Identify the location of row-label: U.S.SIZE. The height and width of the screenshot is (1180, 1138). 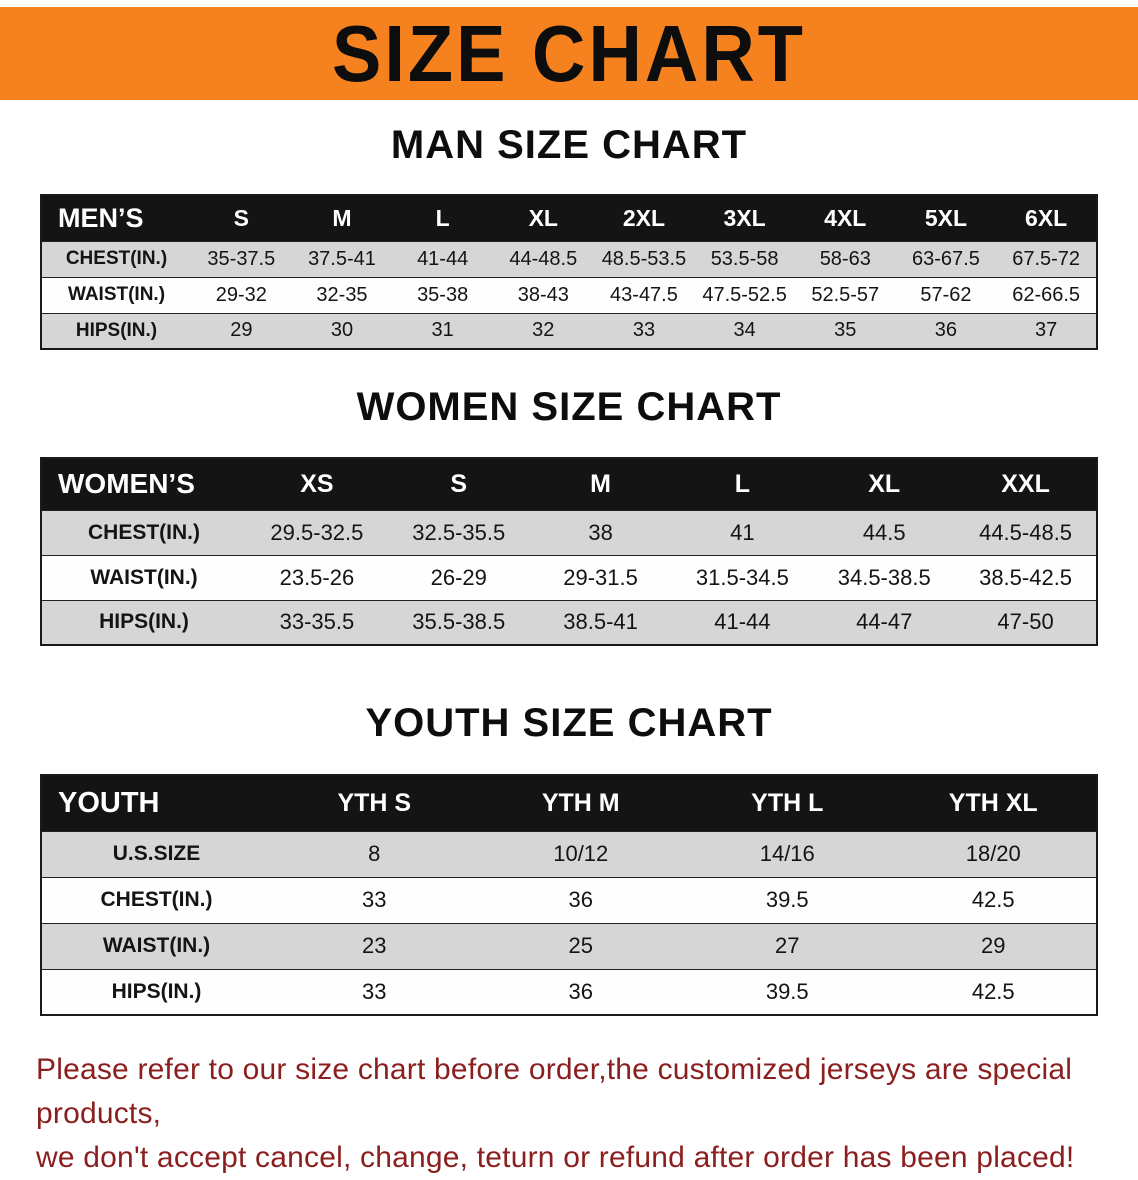
(156, 853).